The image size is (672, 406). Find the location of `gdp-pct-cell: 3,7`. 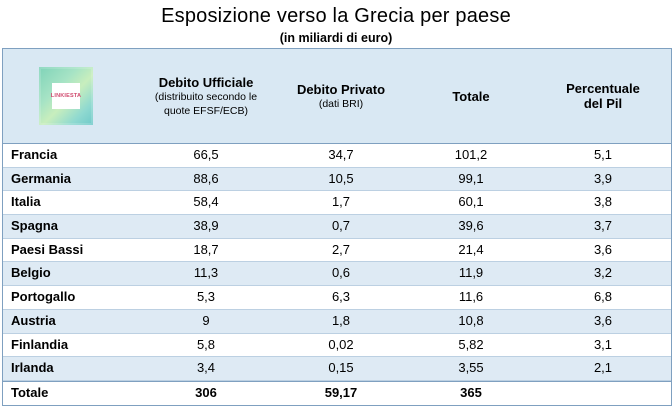

gdp-pct-cell: 3,7 is located at coordinates (603, 226).